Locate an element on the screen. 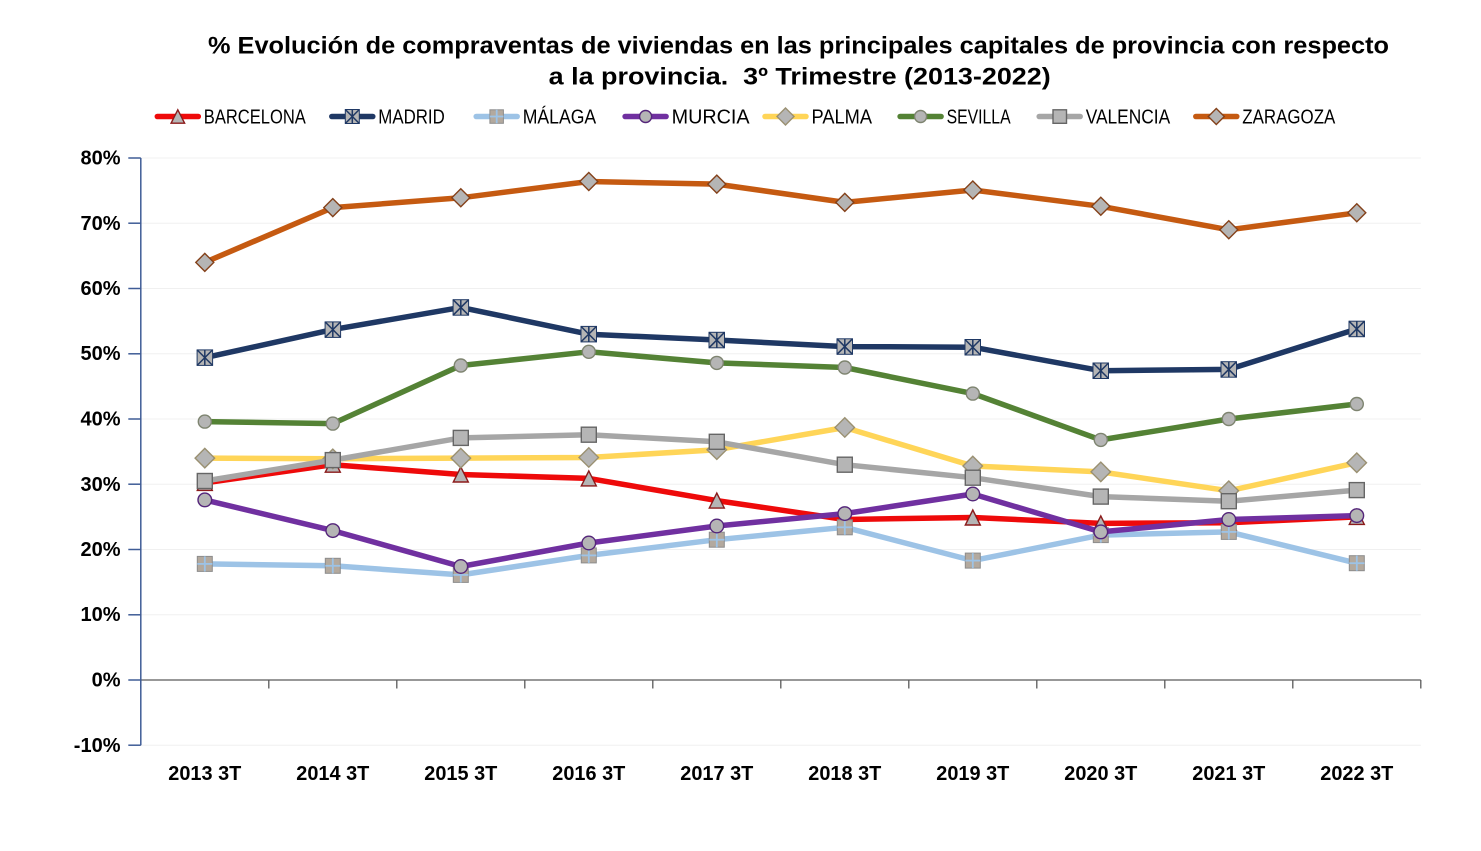  svg-text: VALENCIA is located at coordinates (1128, 118).